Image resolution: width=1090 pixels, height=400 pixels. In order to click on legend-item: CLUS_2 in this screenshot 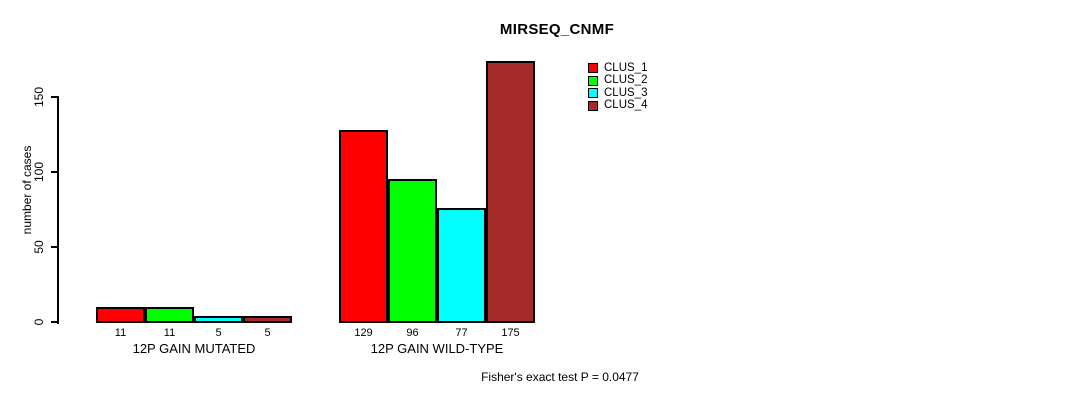, I will do `click(618, 81)`.